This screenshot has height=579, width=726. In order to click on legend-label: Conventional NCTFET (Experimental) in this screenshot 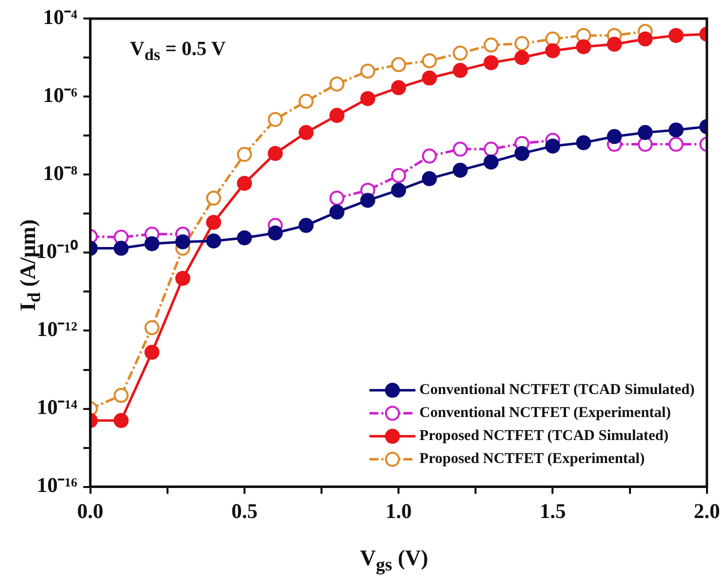, I will do `click(545, 413)`.